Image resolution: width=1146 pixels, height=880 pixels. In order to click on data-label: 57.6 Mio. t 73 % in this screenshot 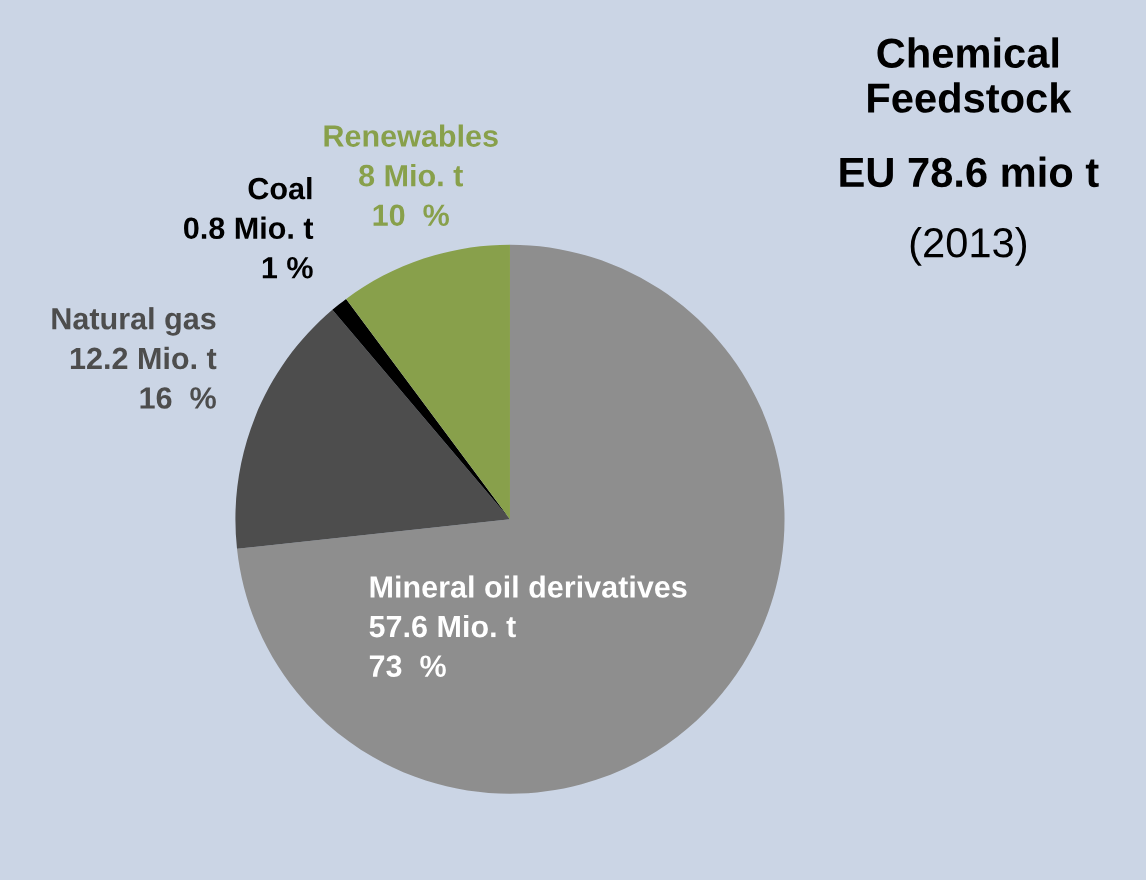, I will do `click(442, 645)`.